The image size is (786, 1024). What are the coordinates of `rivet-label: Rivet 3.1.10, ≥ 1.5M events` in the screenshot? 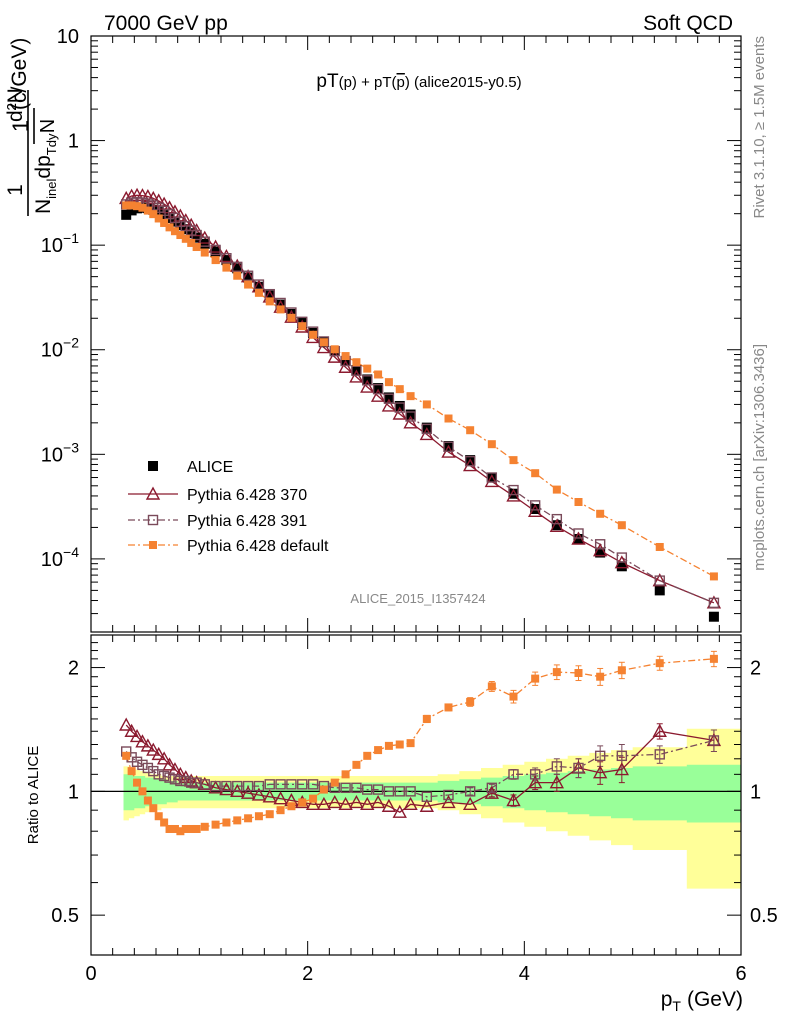 It's located at (759, 127).